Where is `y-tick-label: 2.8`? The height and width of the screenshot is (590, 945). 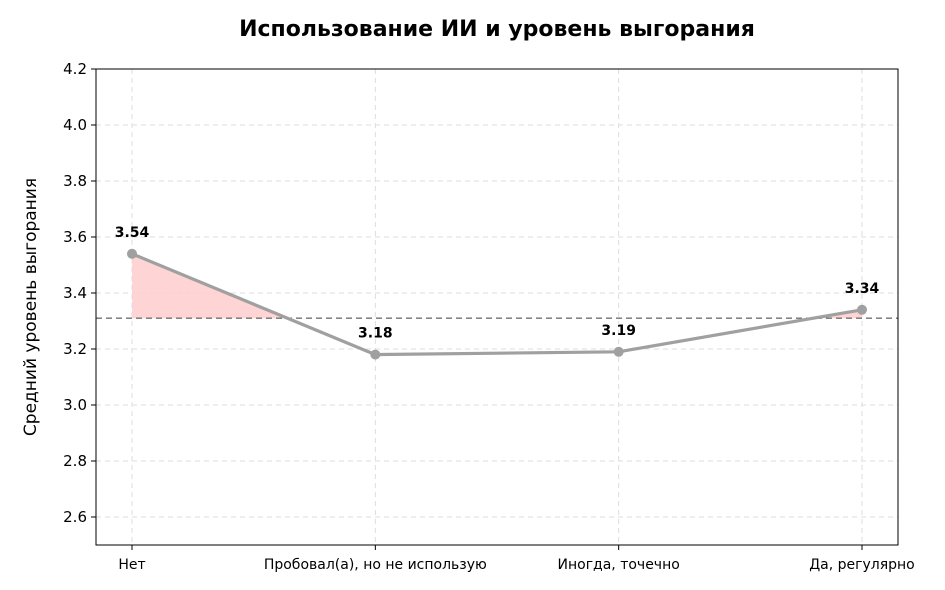
y-tick-label: 2.8 is located at coordinates (75, 461).